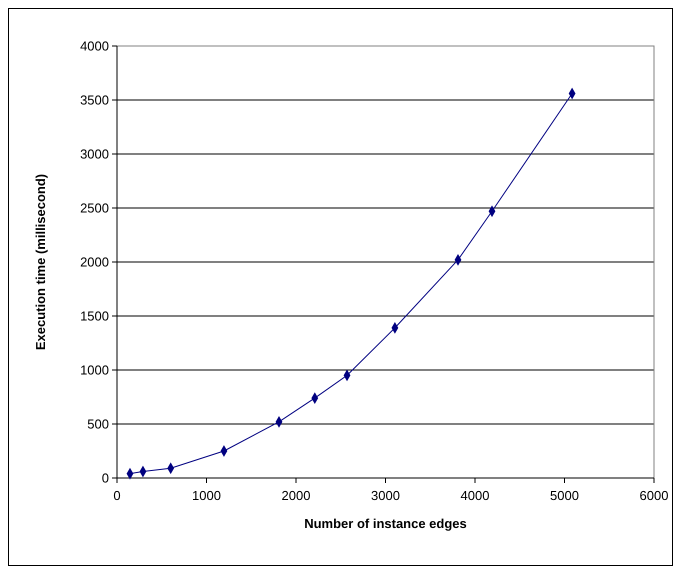 The image size is (681, 574). Describe the element at coordinates (385, 495) in the screenshot. I see `x-tick-label: 3000` at that location.